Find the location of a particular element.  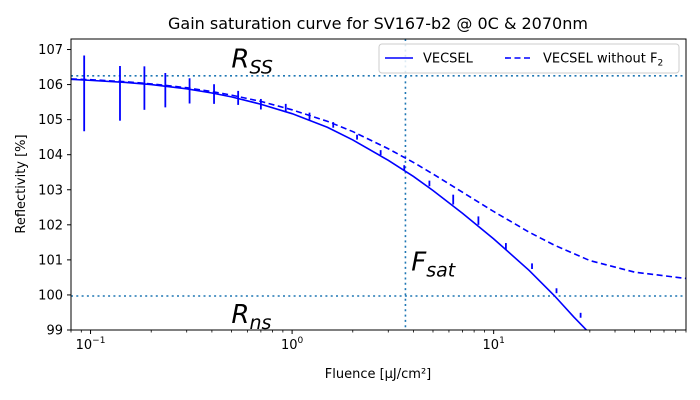

y-tick-label-5: 103 is located at coordinates (50, 190).